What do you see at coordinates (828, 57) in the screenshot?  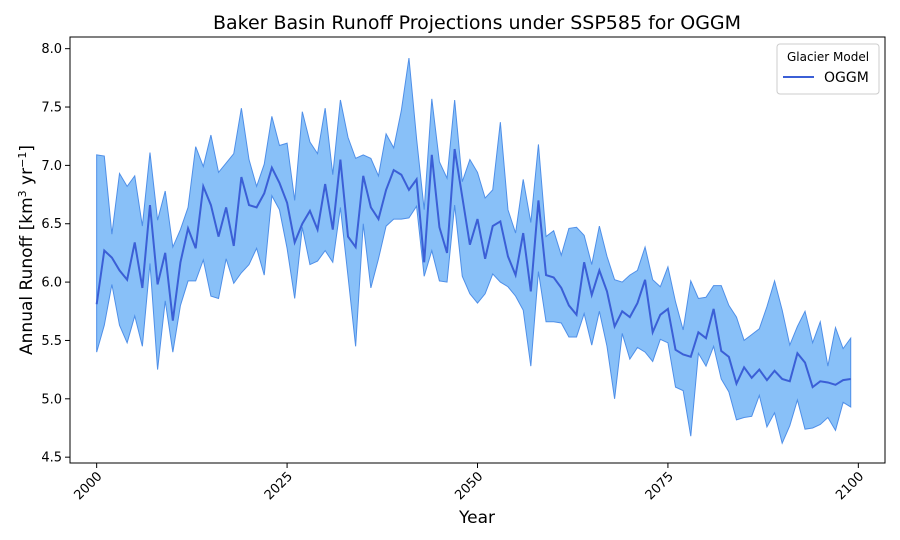 I see `legend-title: Glacier Model` at bounding box center [828, 57].